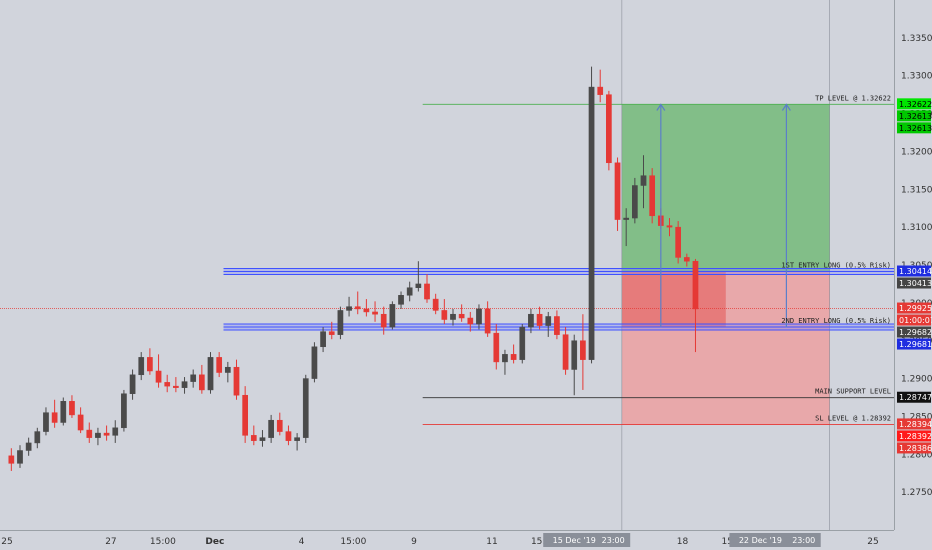 The width and height of the screenshot is (932, 550). I want to click on x-tick-label-7: 11, so click(491, 542).